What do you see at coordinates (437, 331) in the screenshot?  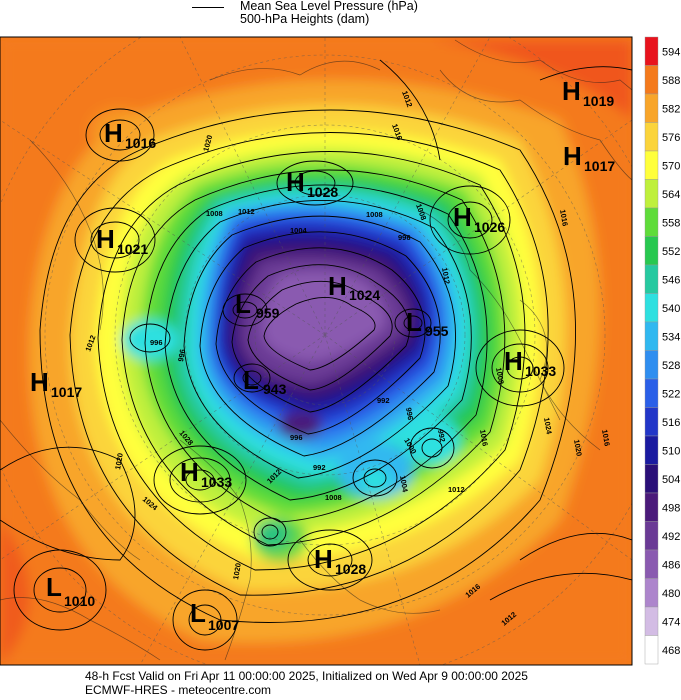 I see `svg-text: 955` at bounding box center [437, 331].